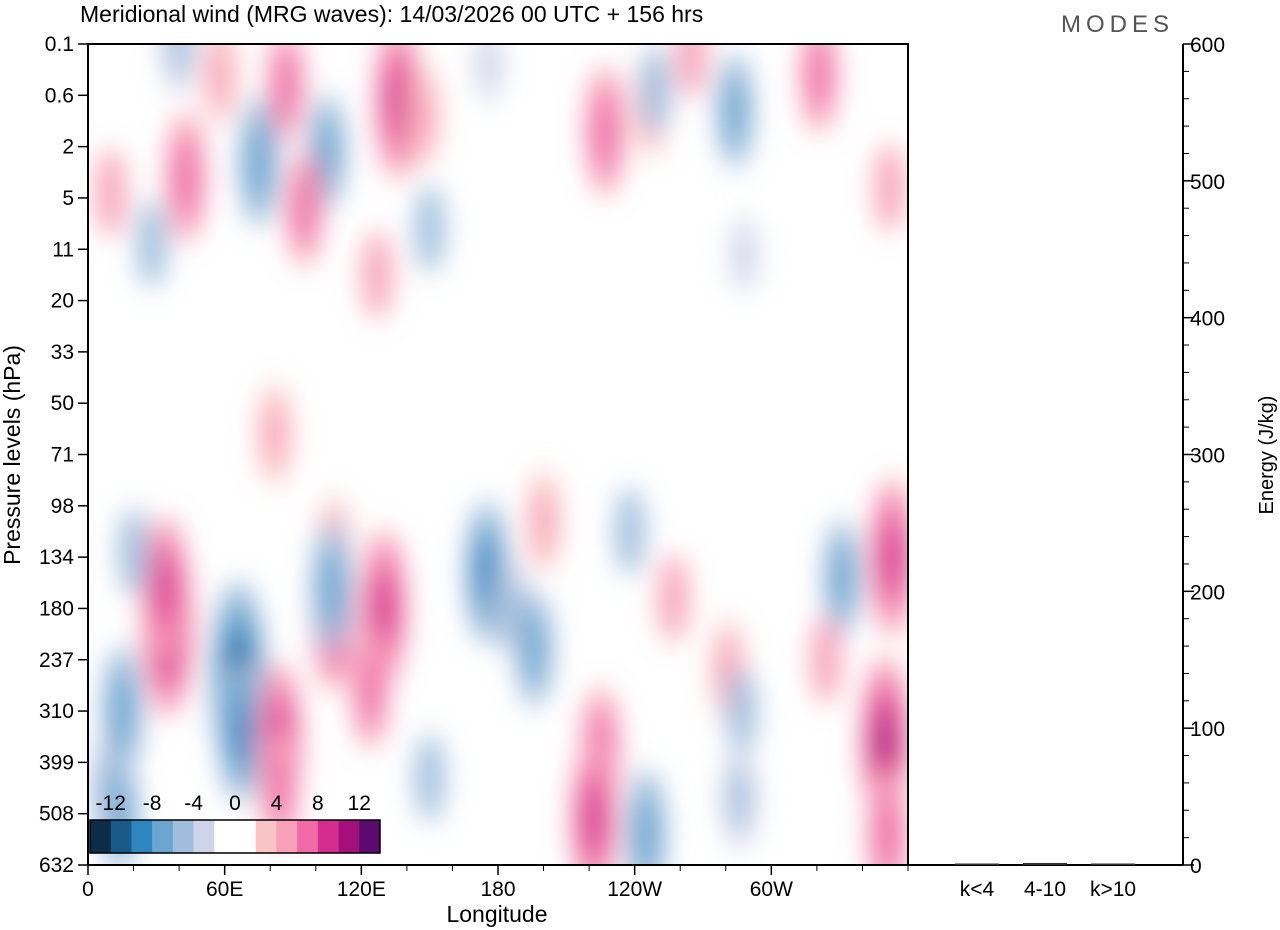  What do you see at coordinates (318, 803) in the screenshot?
I see `colorbar-label: 8` at bounding box center [318, 803].